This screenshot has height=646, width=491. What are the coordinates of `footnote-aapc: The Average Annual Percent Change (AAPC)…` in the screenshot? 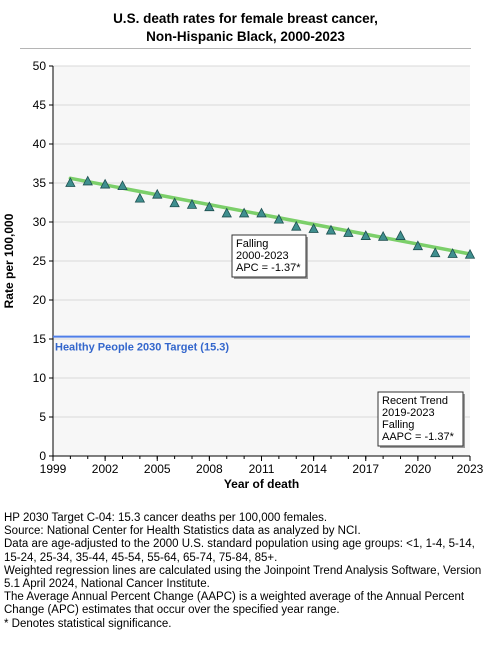 It's located at (234, 604).